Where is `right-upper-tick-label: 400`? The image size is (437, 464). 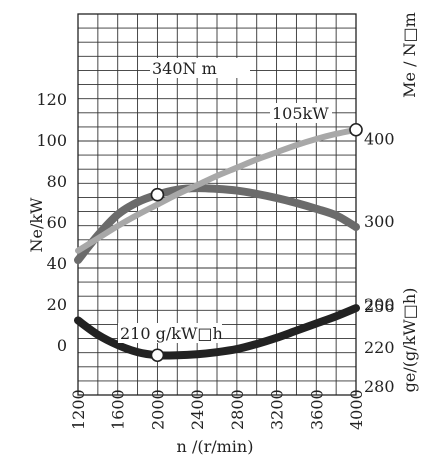 right-upper-tick-label: 400 is located at coordinates (379, 138).